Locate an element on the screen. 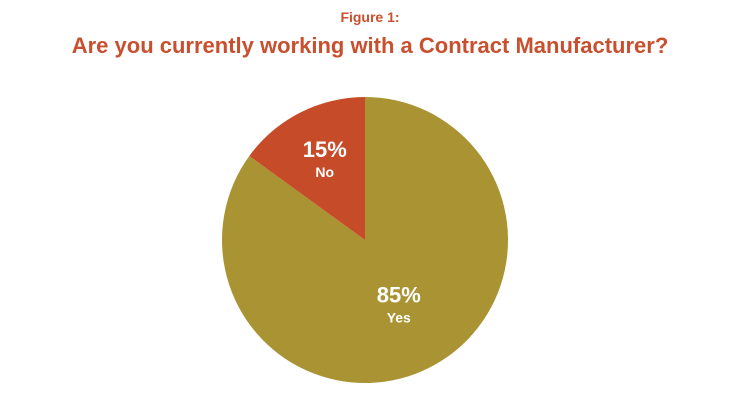  pie-slice-no is located at coordinates (307, 168).